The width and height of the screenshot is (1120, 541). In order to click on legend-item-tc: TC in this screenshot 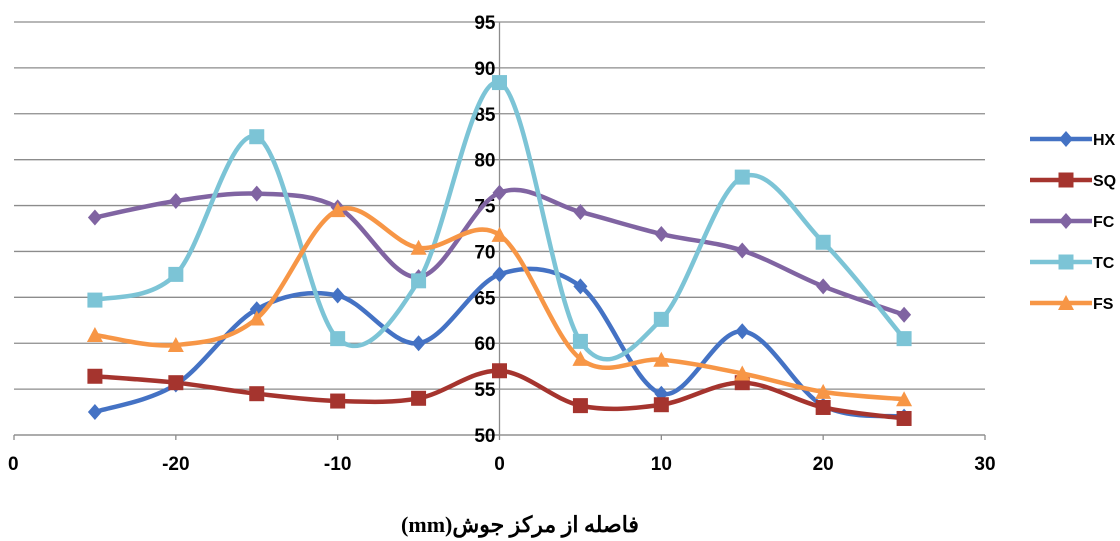, I will do `click(1072, 263)`.